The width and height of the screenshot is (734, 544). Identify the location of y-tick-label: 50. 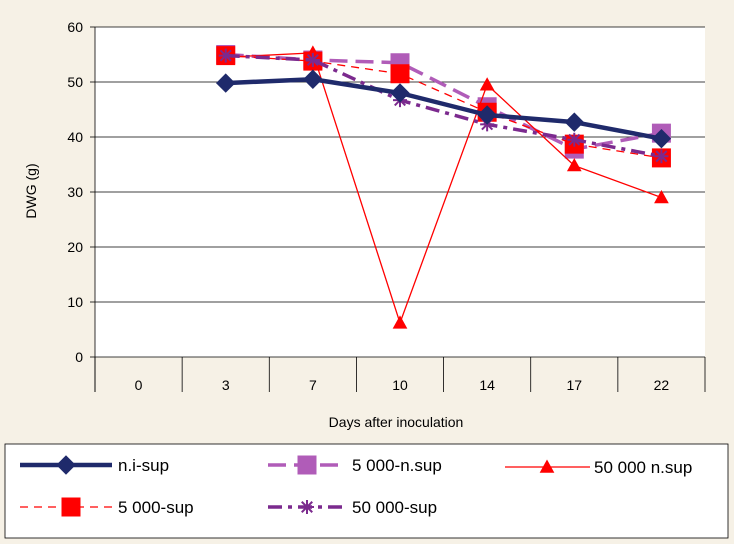
(75, 82).